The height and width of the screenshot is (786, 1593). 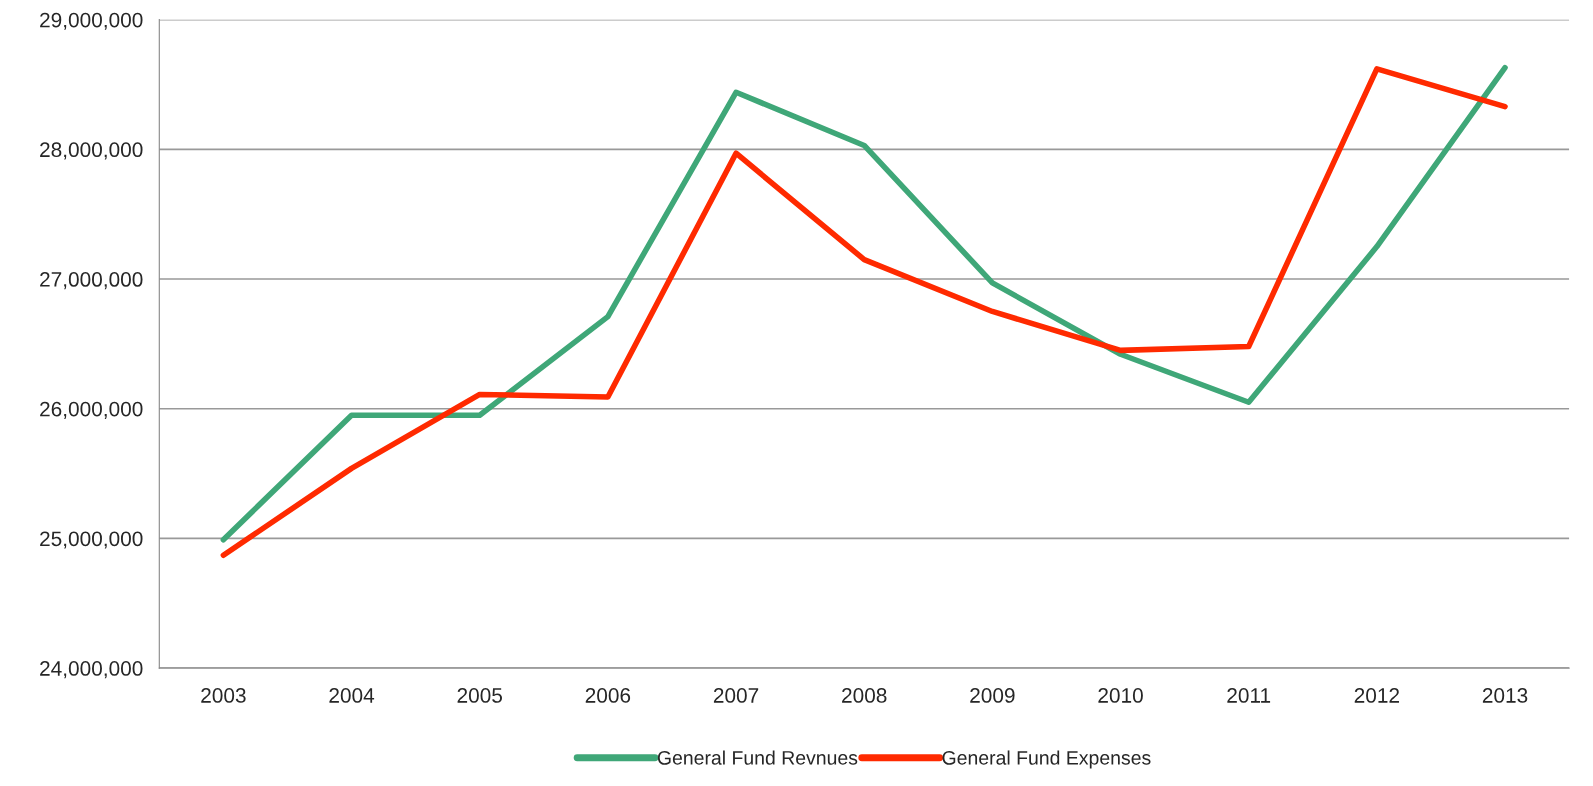 I want to click on x-tick-label: 2003, so click(x=223, y=695).